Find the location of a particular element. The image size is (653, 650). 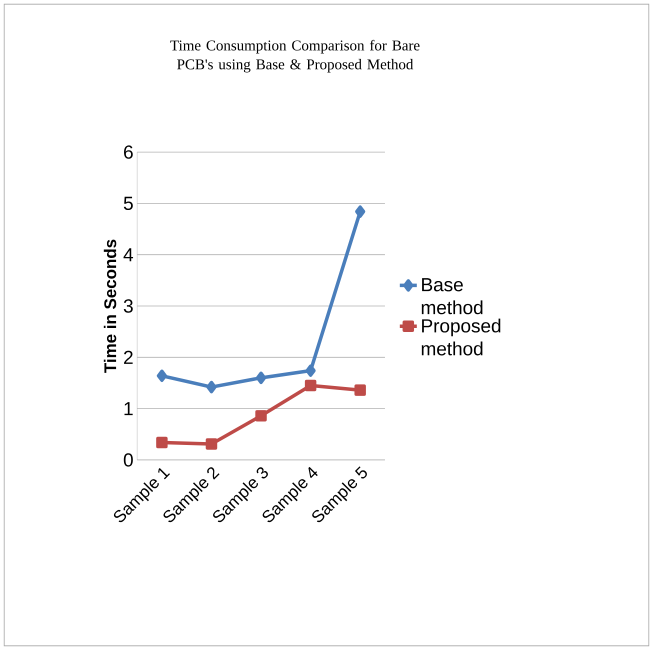

y-tick-label: 5 is located at coordinates (128, 203).